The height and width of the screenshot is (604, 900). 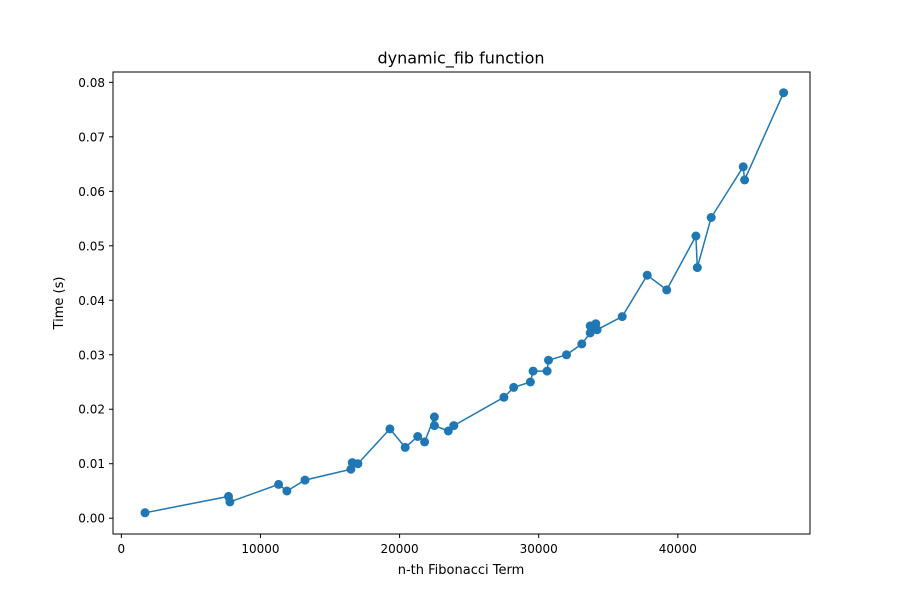 What do you see at coordinates (678, 549) in the screenshot?
I see `x-tick-label: 40000` at bounding box center [678, 549].